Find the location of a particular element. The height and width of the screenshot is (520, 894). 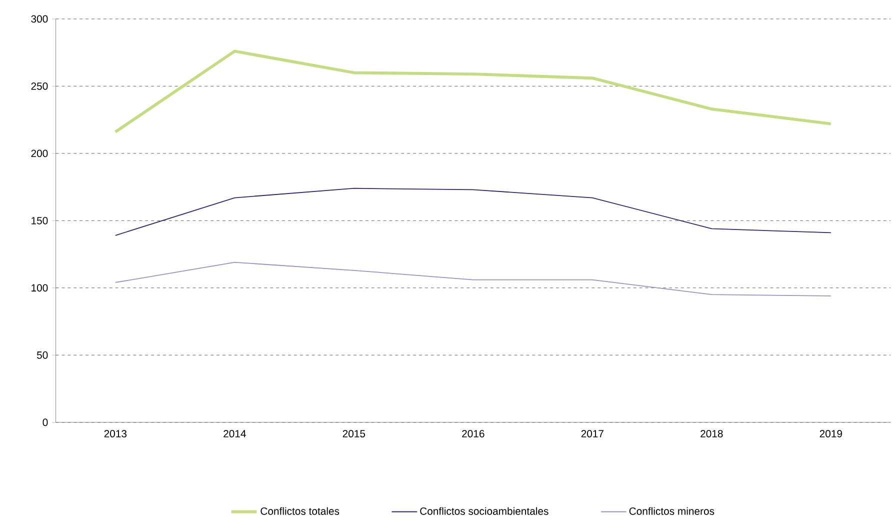

x-tick-label: 2016 is located at coordinates (473, 434).